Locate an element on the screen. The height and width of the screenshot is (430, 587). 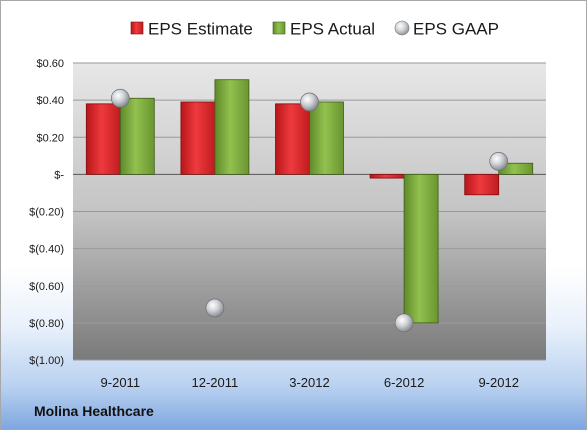
green-square-icon is located at coordinates (279, 28).